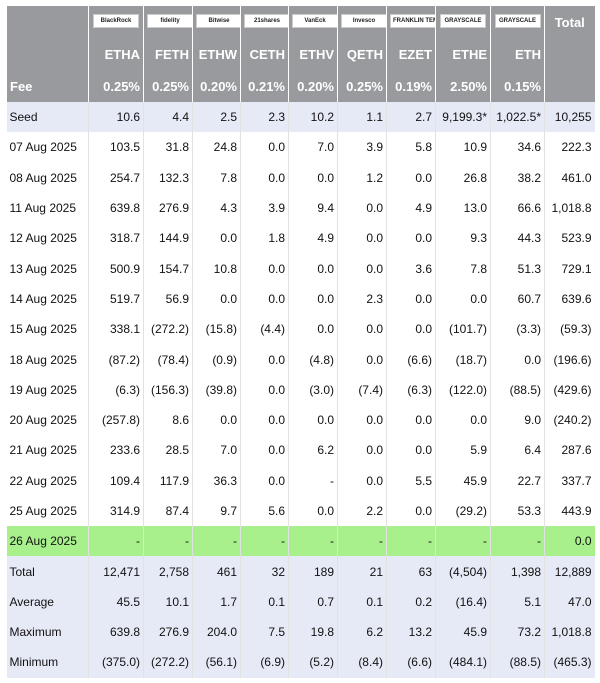  What do you see at coordinates (463, 177) in the screenshot?
I see `value-cell: 26.8` at bounding box center [463, 177].